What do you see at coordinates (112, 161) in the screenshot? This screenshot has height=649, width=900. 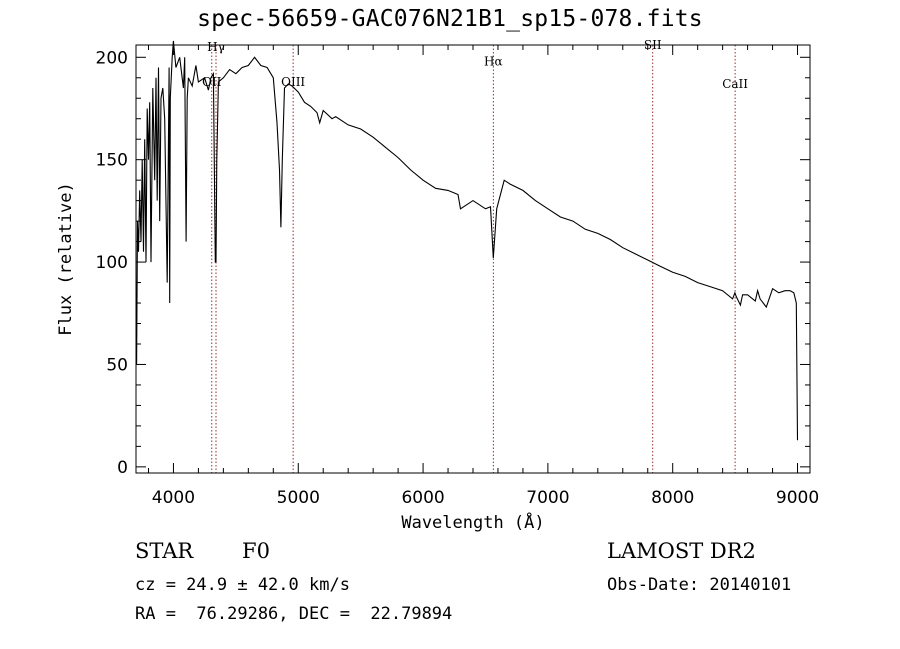 I see `y-tick-label: 150` at bounding box center [112, 161].